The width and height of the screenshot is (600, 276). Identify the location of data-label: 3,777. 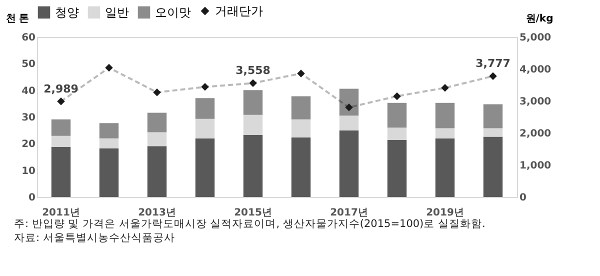
(493, 63).